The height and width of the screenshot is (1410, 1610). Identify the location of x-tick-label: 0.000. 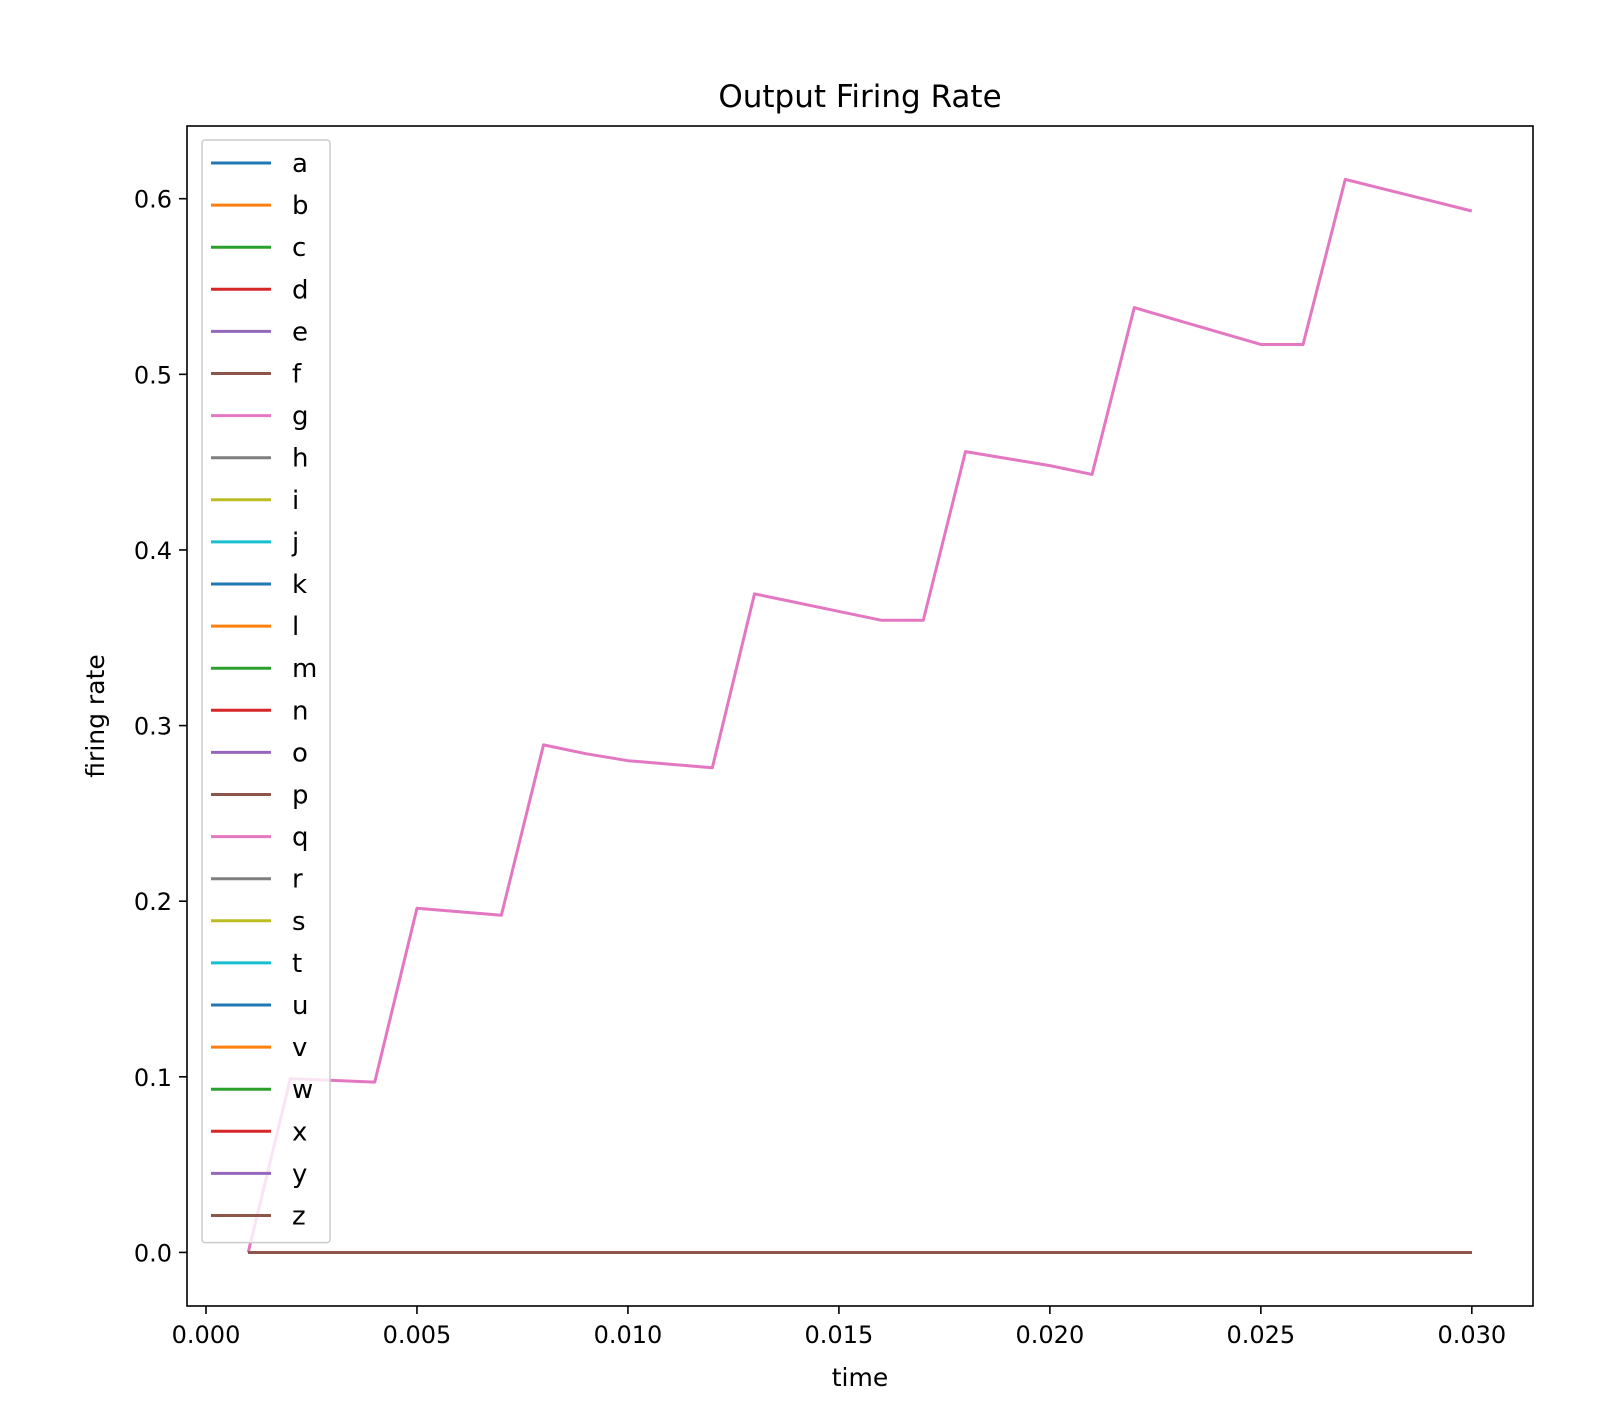
(206, 1335).